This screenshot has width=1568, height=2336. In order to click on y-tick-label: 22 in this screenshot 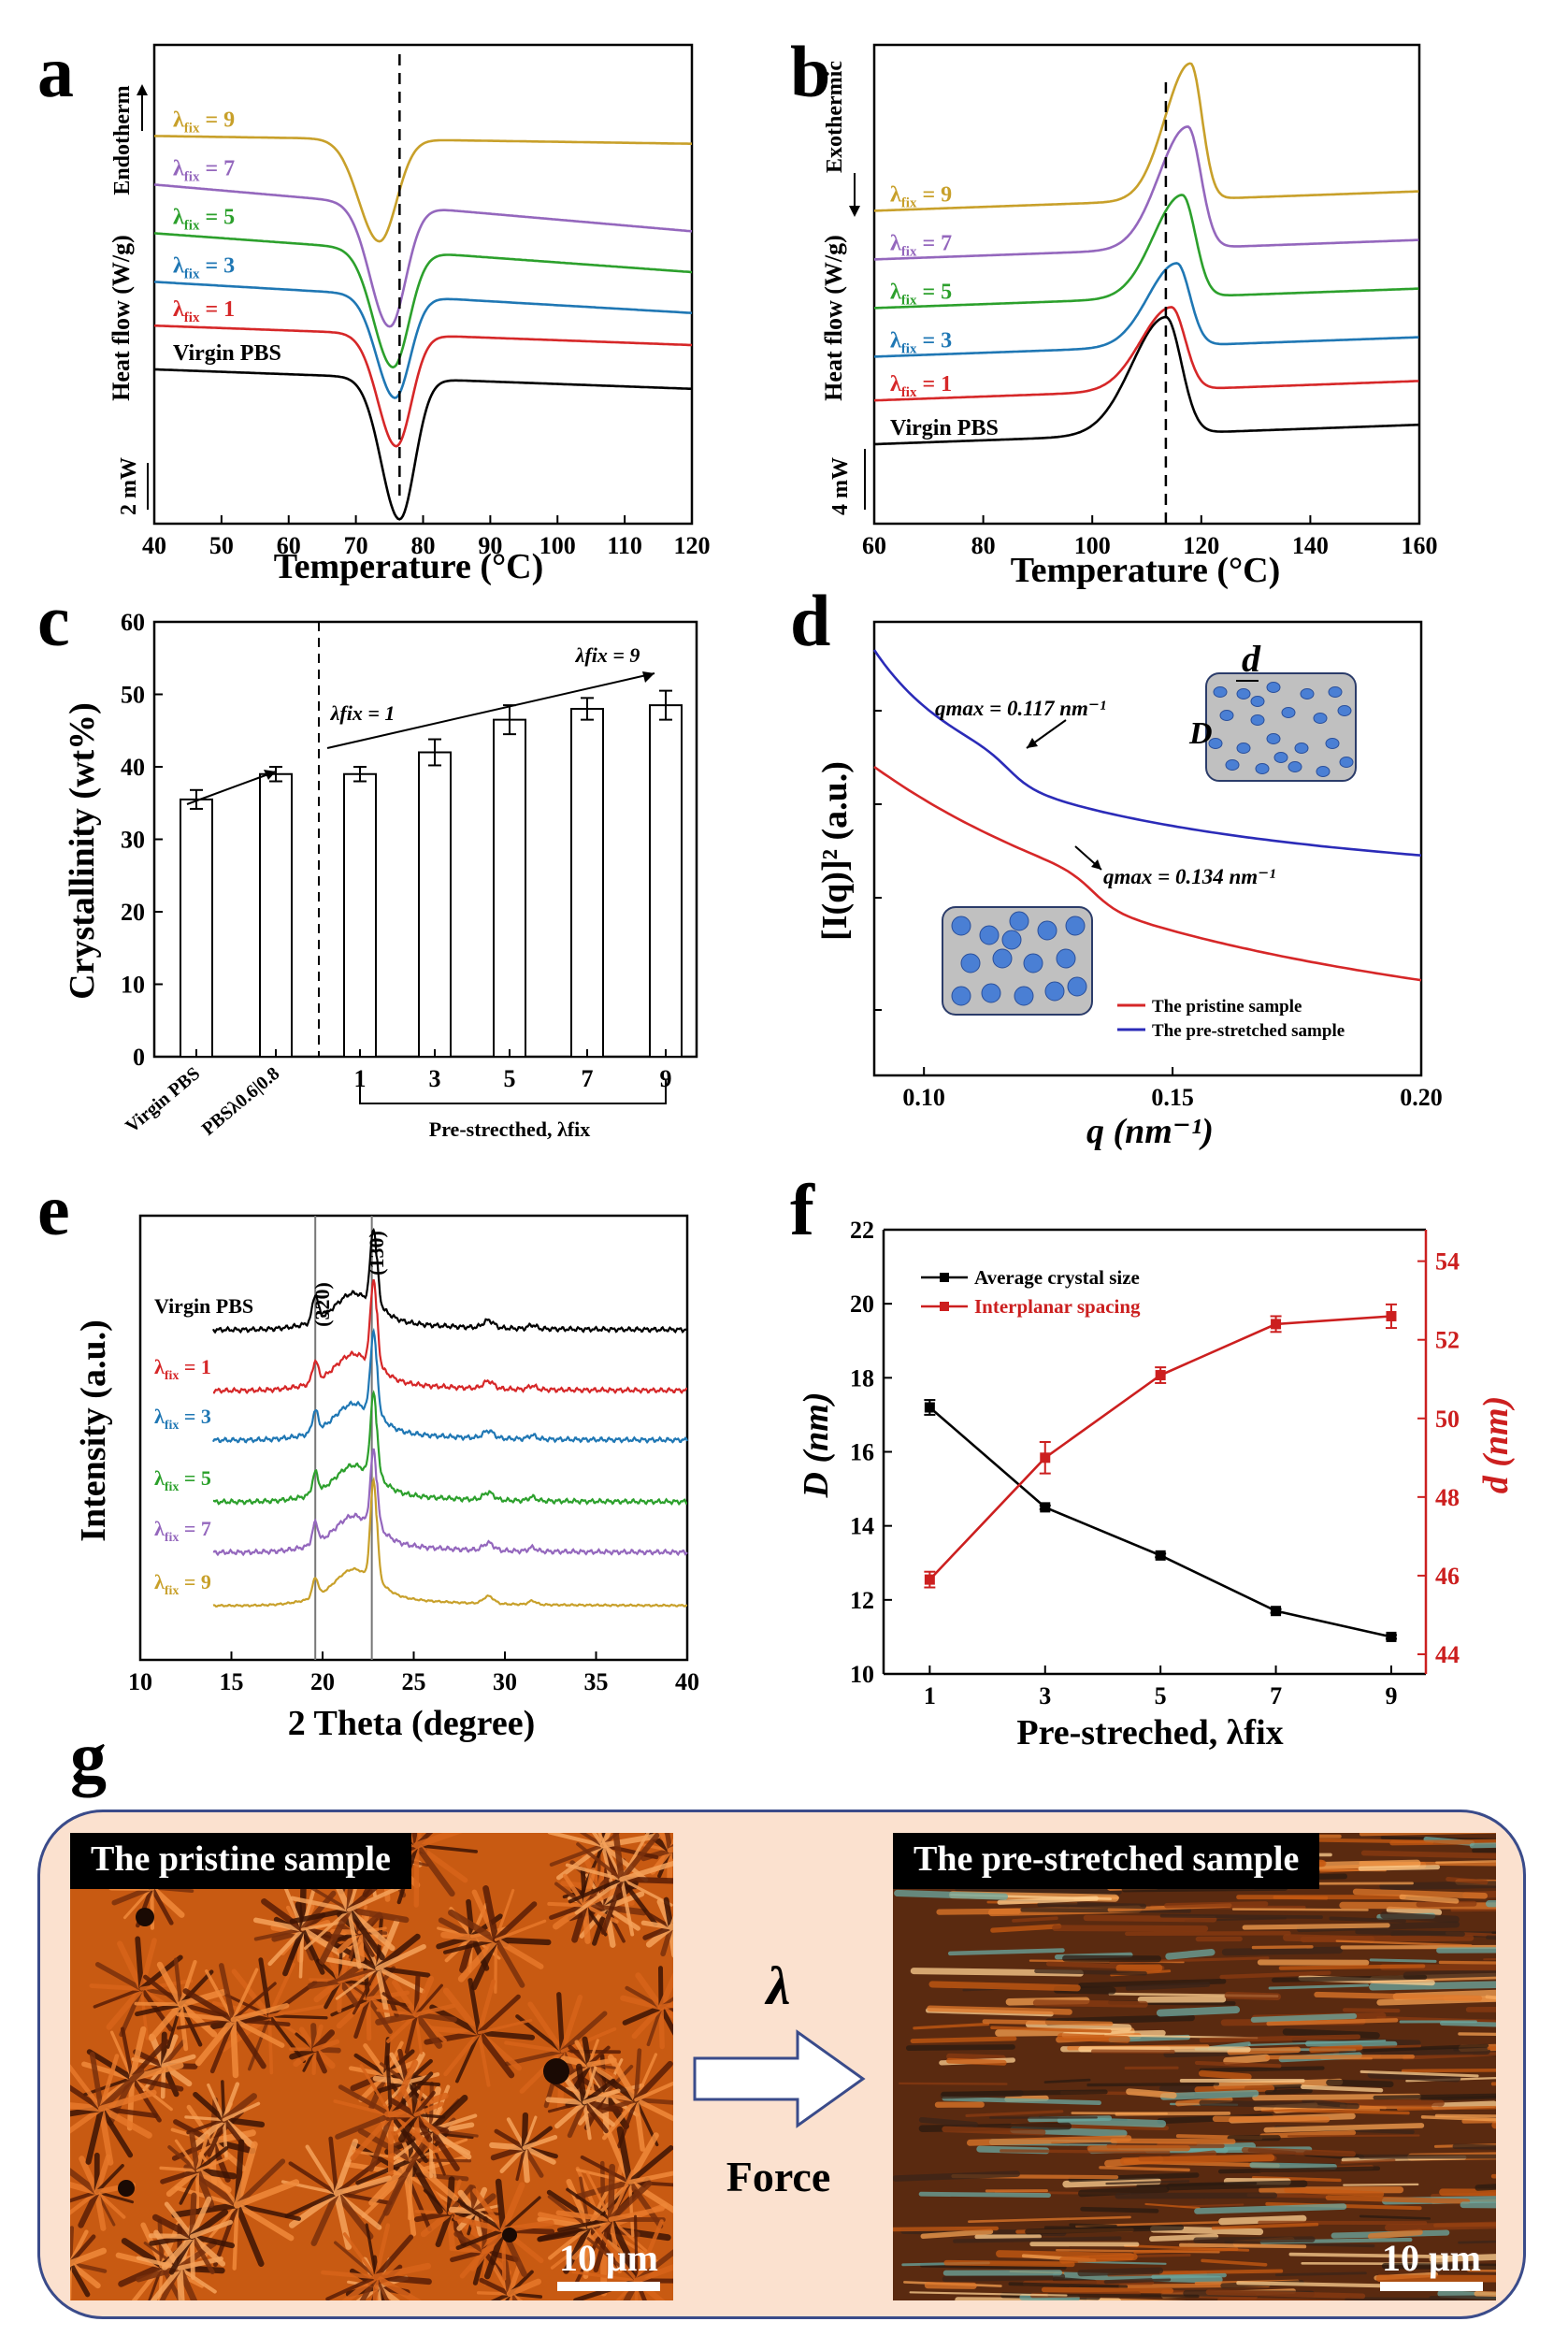, I will do `click(862, 1231)`.